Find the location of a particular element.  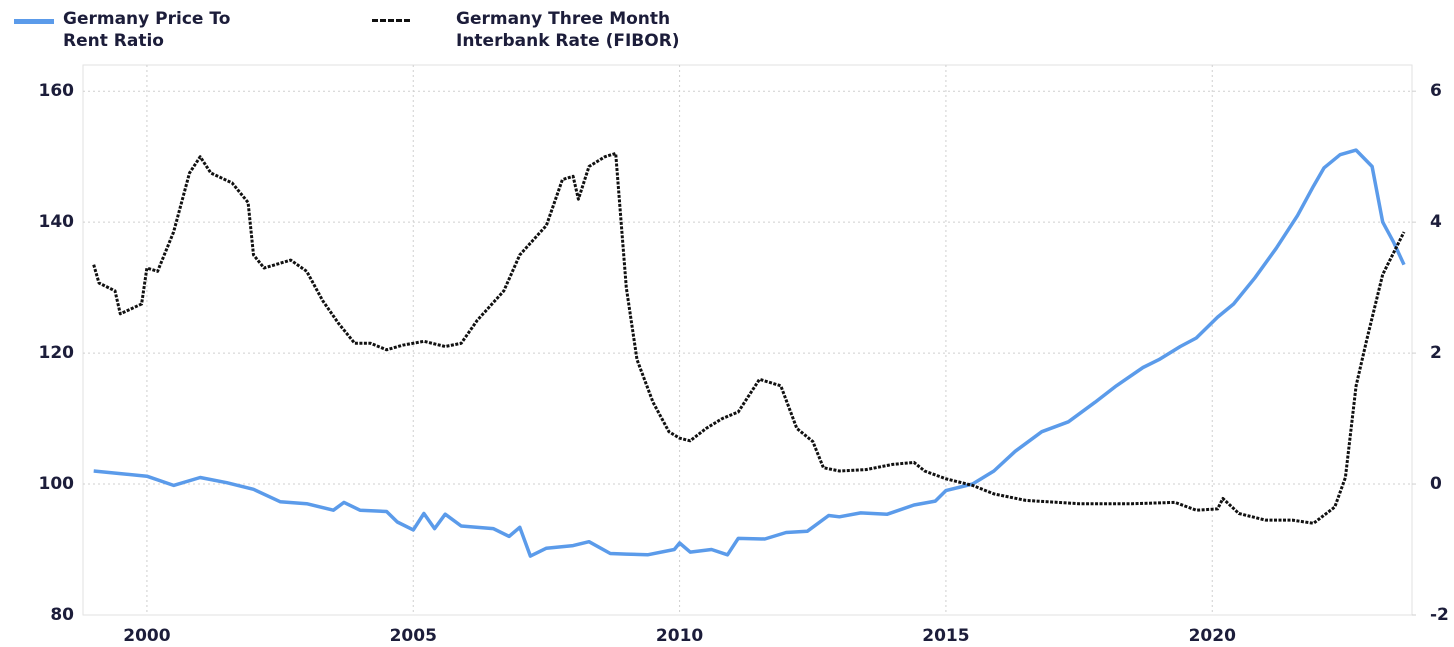

y-tick-label: 100 is located at coordinates (57, 484).